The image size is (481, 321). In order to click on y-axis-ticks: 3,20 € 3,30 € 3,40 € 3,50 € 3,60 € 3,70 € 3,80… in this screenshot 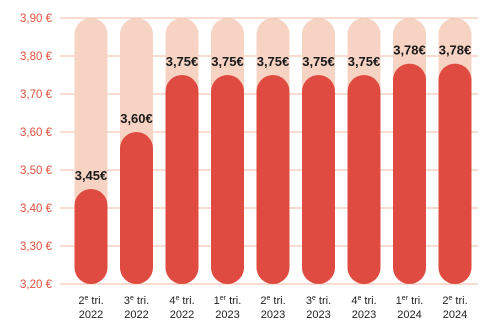, I will do `click(36, 152)`.